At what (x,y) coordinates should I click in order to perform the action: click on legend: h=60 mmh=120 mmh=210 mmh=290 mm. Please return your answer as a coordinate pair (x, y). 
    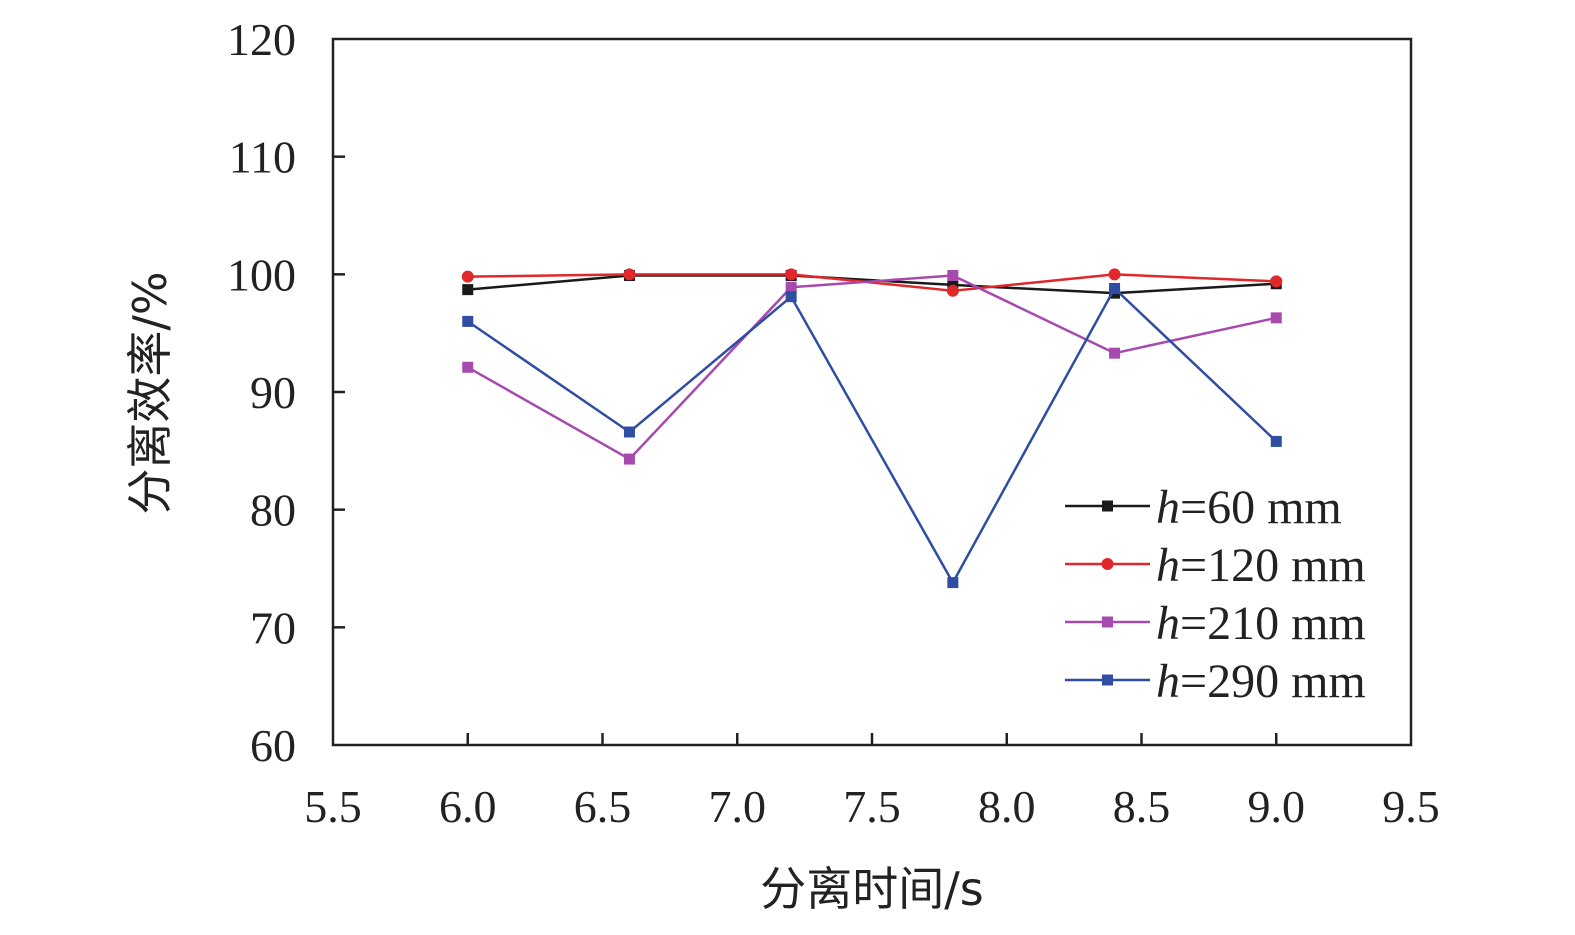
    Looking at the image, I should click on (1215, 594).